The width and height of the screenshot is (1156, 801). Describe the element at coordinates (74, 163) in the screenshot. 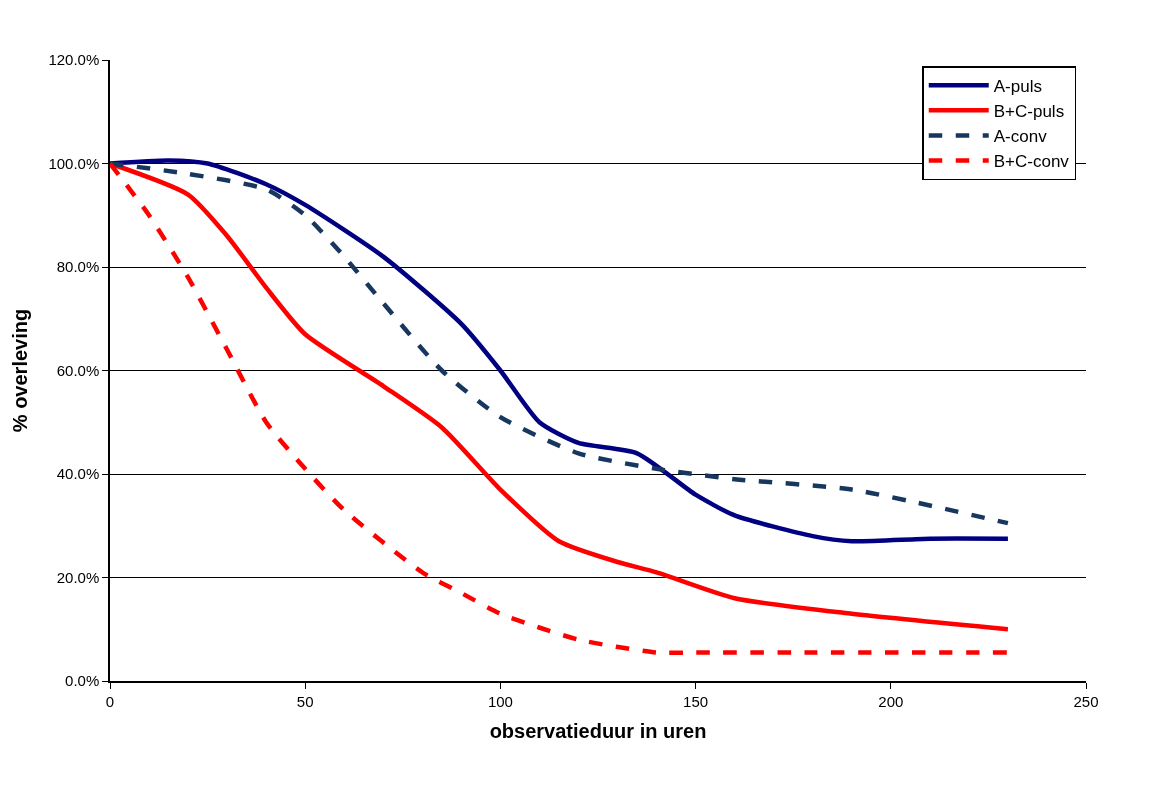

I see `y-tick-label: 100.0%` at that location.